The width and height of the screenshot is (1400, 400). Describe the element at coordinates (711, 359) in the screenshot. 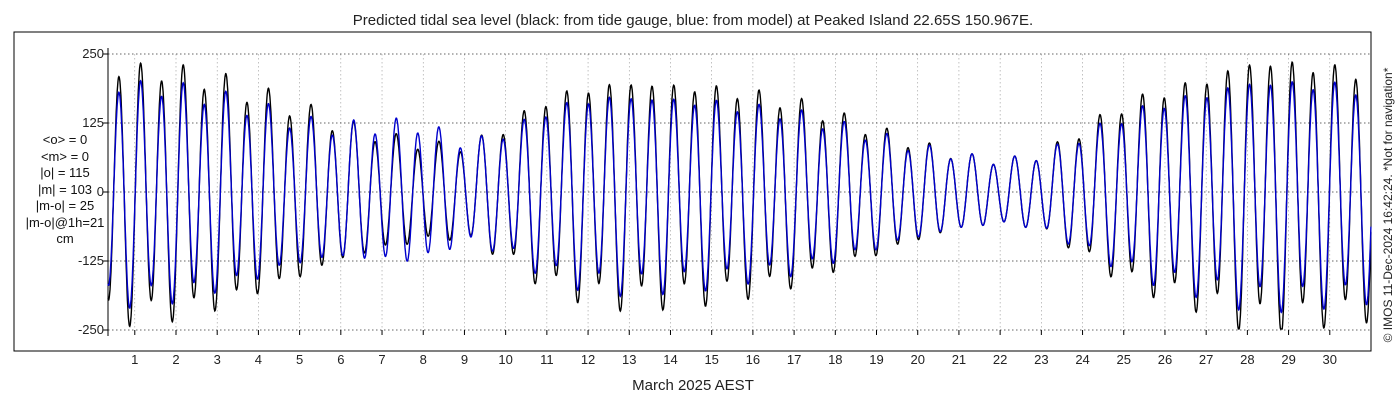

I see `x-tick-label: 15` at that location.